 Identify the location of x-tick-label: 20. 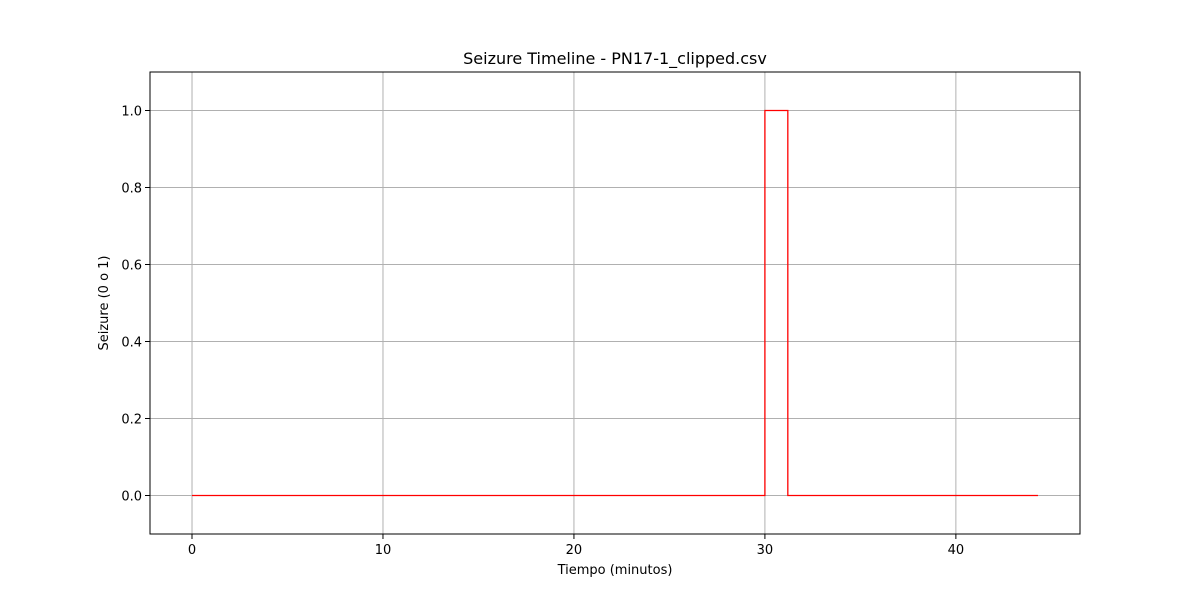
(574, 550).